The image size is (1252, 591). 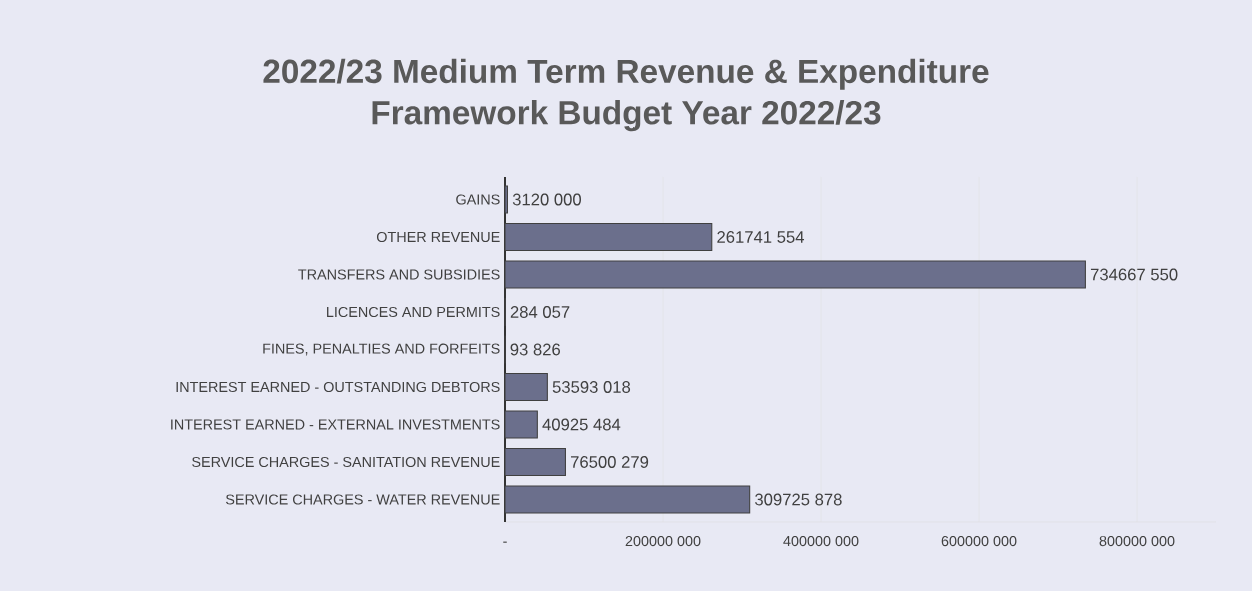 I want to click on data-label: 76500 279, so click(x=610, y=462).